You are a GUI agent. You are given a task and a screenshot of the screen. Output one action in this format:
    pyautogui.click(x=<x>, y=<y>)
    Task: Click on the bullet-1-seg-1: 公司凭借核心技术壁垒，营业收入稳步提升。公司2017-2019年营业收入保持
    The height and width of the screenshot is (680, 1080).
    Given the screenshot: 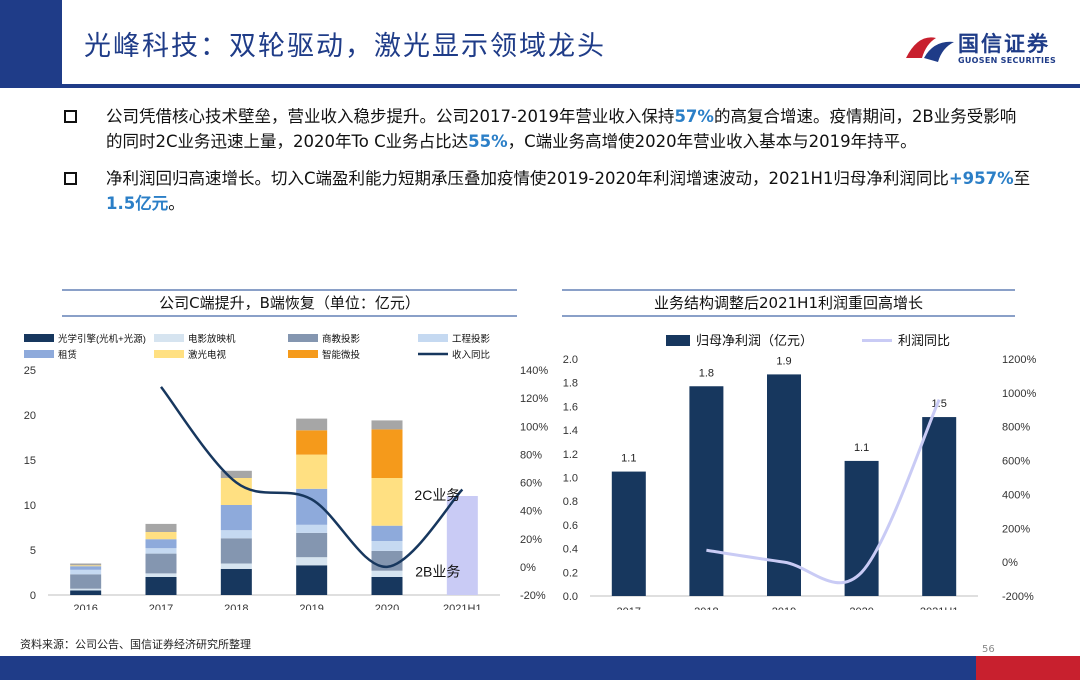 What is the action you would take?
    pyautogui.click(x=390, y=116)
    